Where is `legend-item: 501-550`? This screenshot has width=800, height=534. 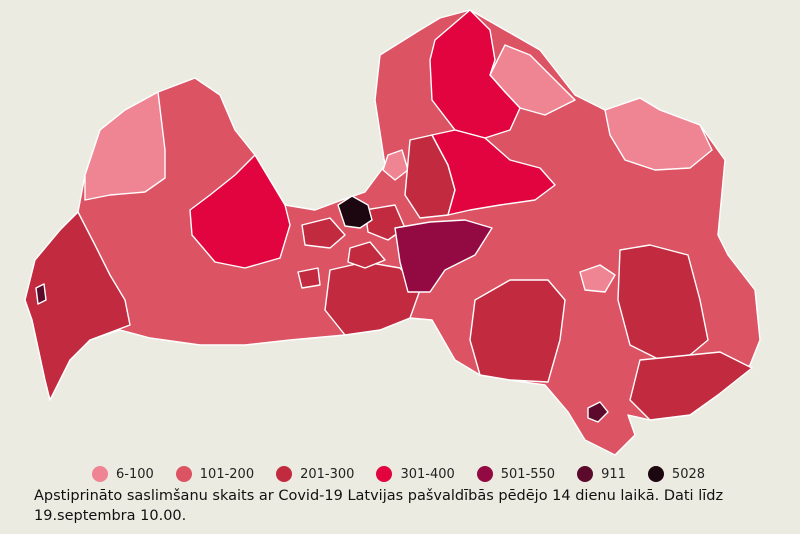
legend-item: 501-550 is located at coordinates (516, 474).